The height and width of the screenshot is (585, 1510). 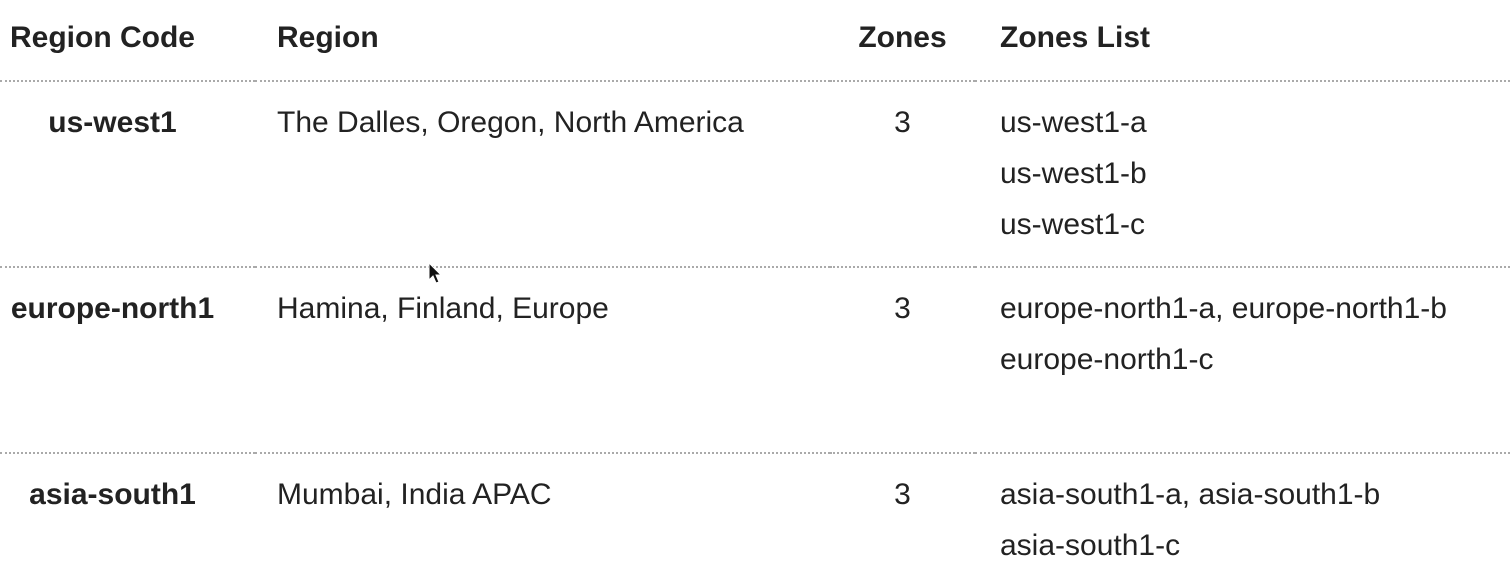 What do you see at coordinates (1075, 37) in the screenshot?
I see `column-header: Zones List` at bounding box center [1075, 37].